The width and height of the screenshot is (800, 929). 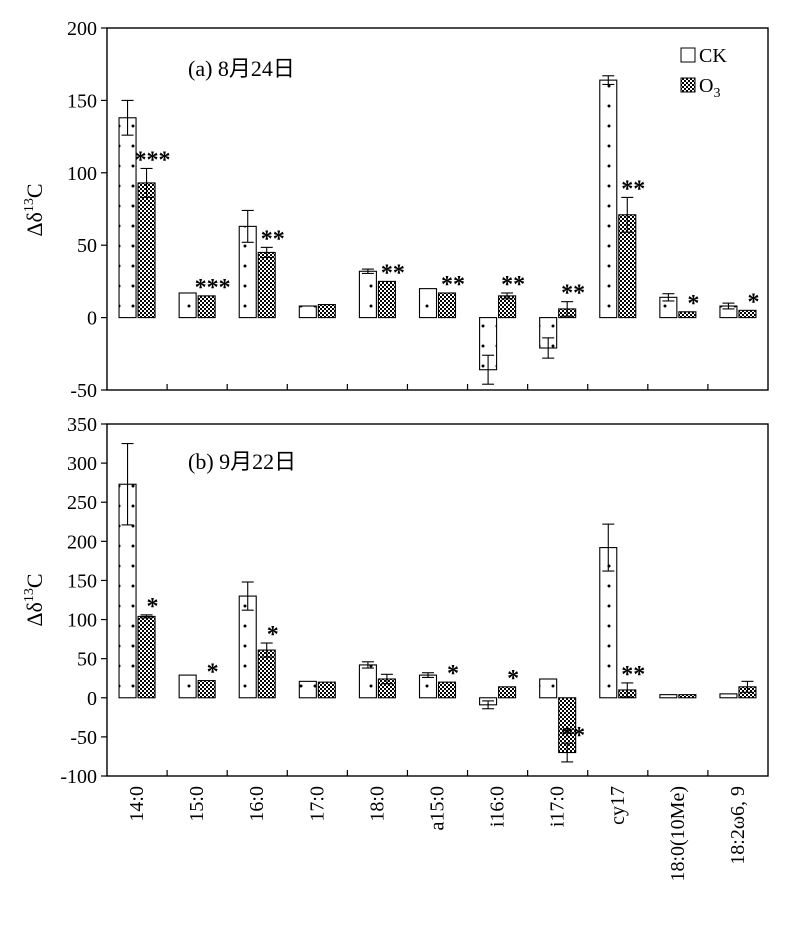 I want to click on legend: CK O3, so click(x=703, y=73).